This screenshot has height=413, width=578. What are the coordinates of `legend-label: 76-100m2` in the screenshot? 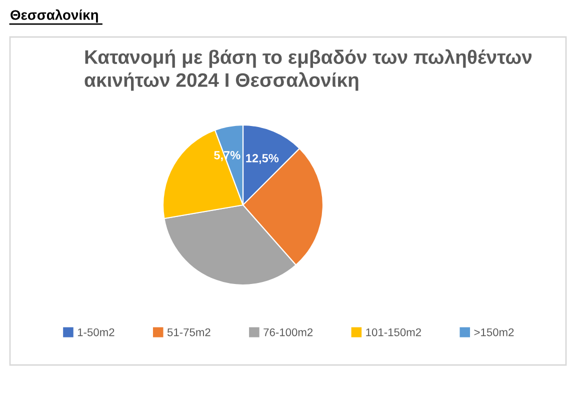 It's located at (288, 332).